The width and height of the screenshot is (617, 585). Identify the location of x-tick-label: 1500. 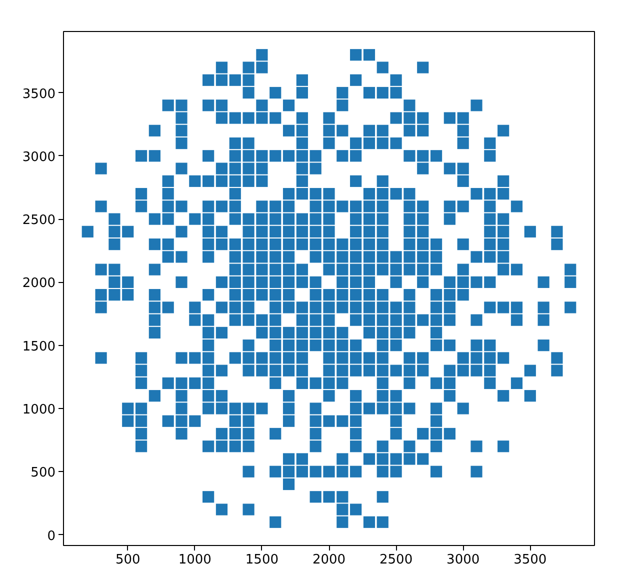
(262, 560).